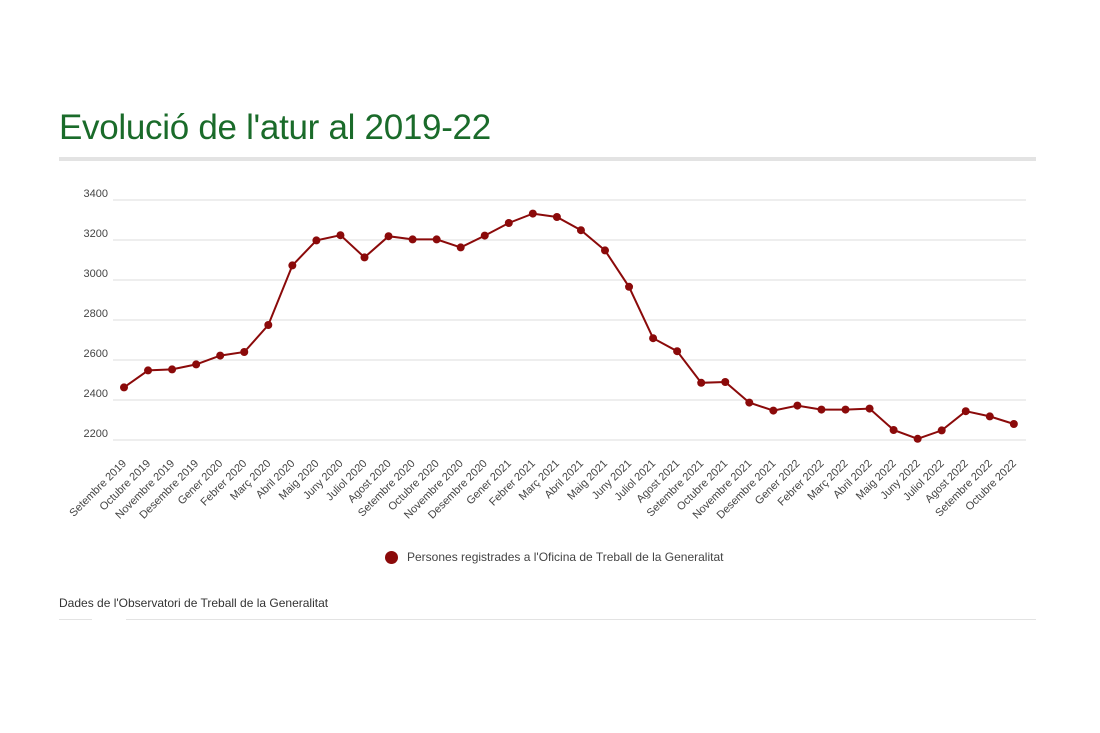  What do you see at coordinates (96, 194) in the screenshot?
I see `y-tick-label: 3400` at bounding box center [96, 194].